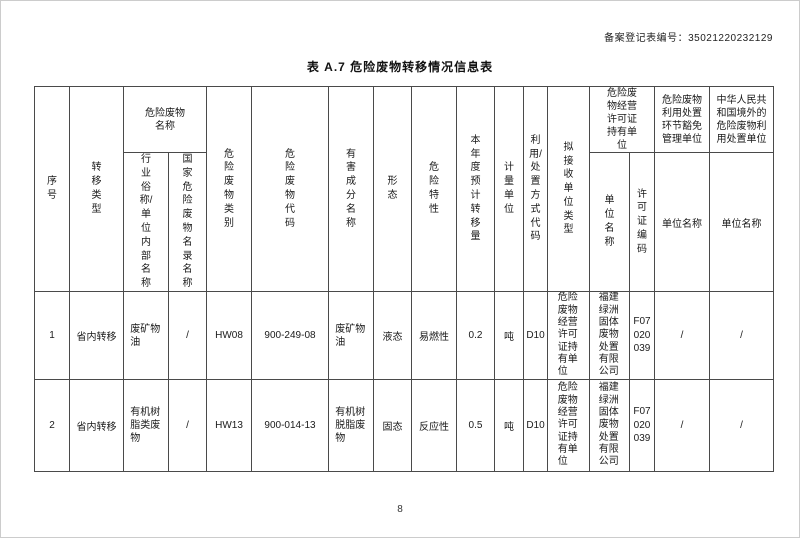 The width and height of the screenshot is (800, 538). I want to click on cell-annual-transfer-amount: 0.2, so click(475, 335).